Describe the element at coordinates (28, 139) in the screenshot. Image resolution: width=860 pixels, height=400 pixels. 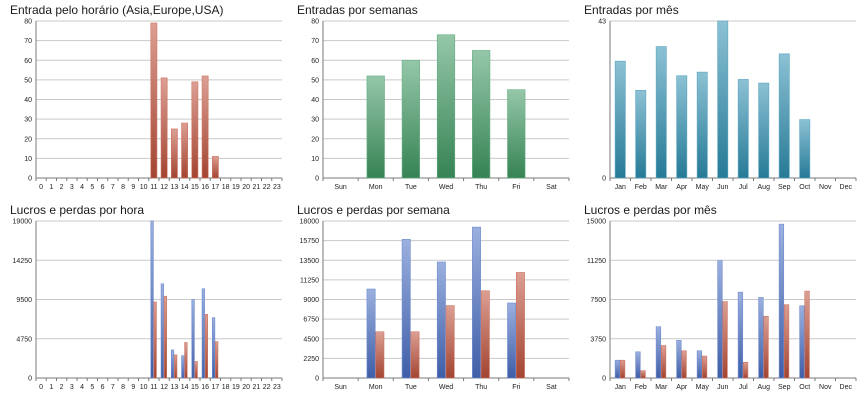
I see `y-tick-label: 20` at that location.